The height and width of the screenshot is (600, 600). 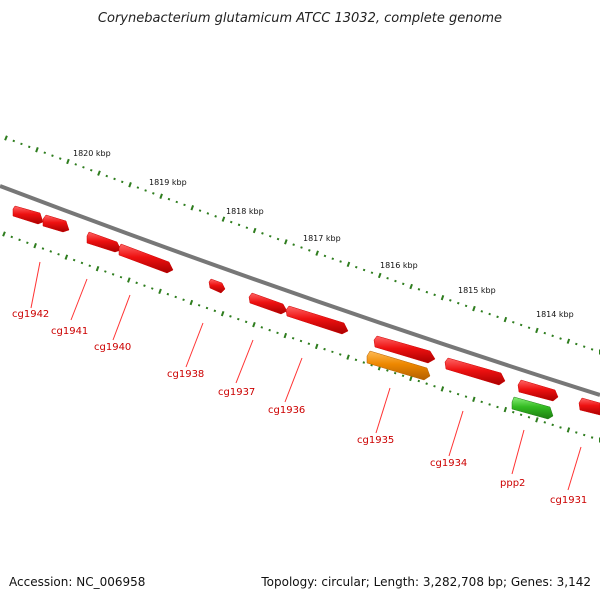 I want to click on gene-label-cg1935: cg1935, so click(x=375, y=440).